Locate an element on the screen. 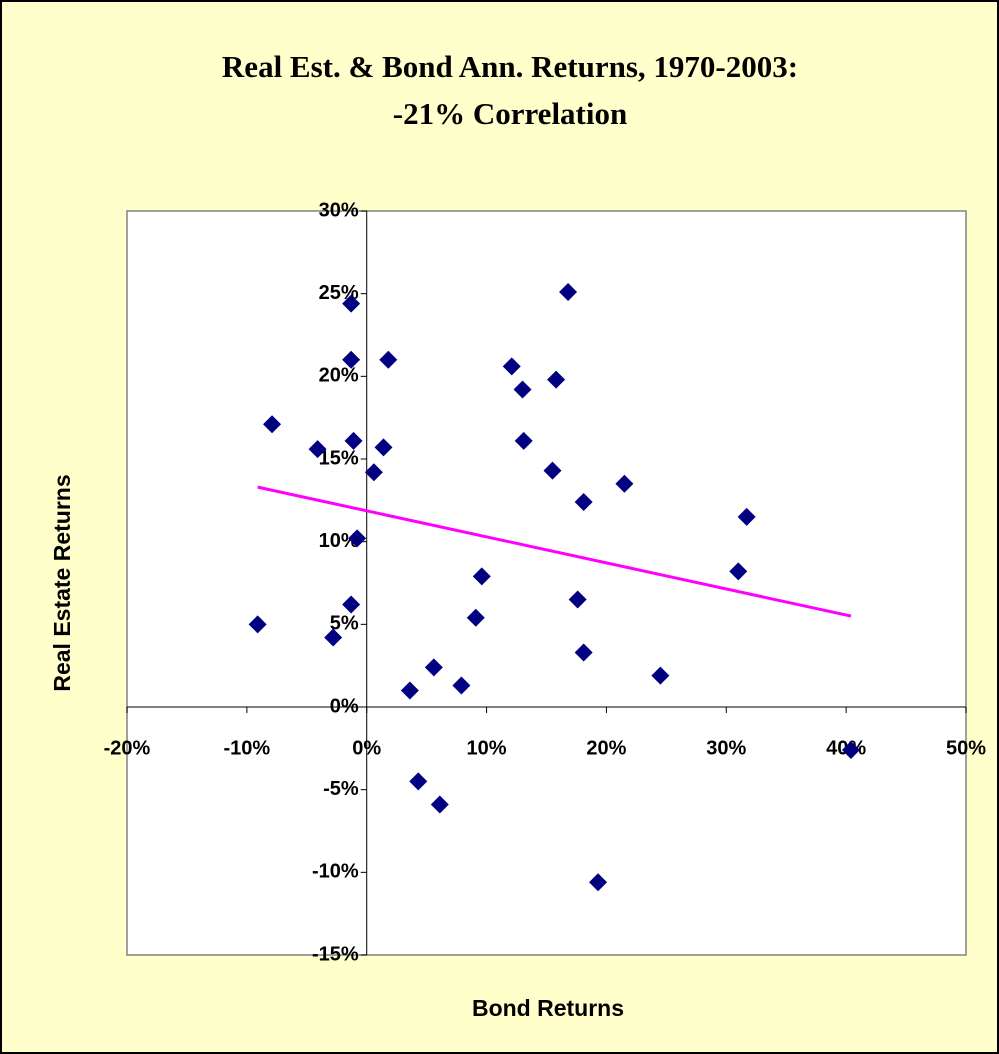  y-tick-label: 5% is located at coordinates (344, 624).